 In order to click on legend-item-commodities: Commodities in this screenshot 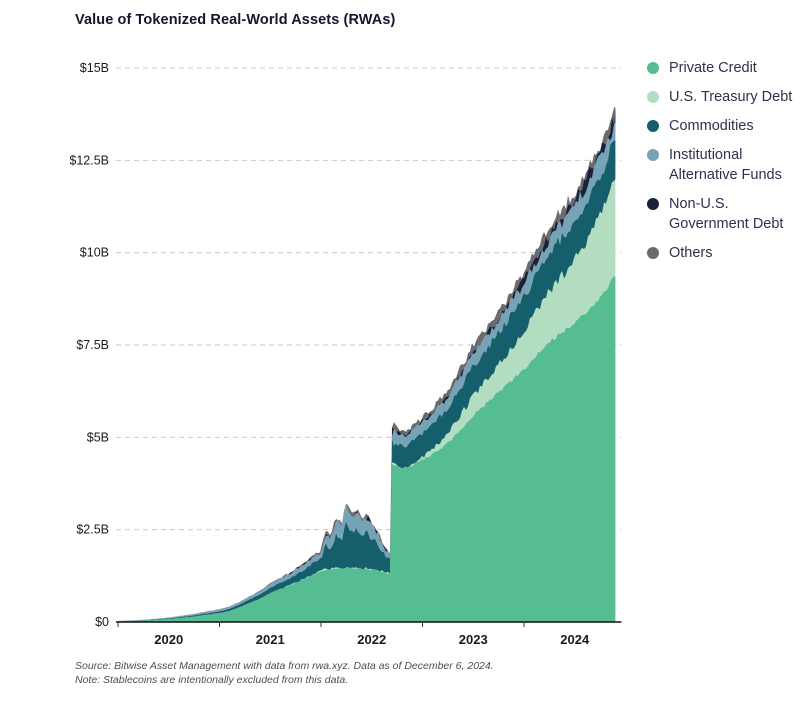, I will do `click(729, 126)`.